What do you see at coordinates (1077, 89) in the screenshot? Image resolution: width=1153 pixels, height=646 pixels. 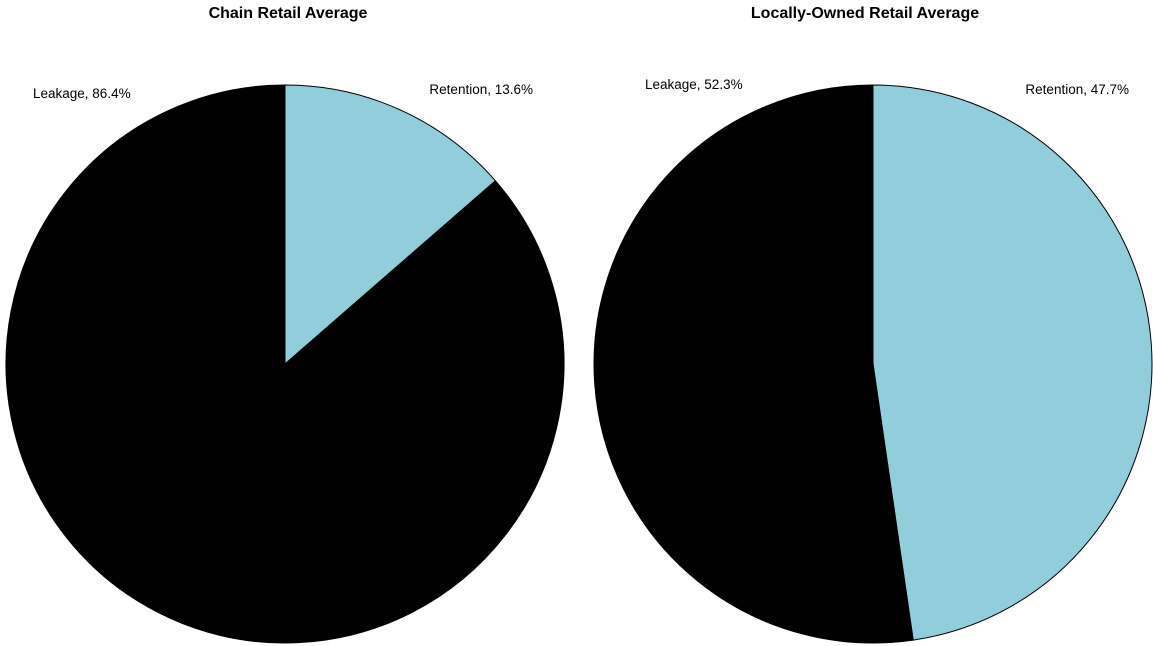 I see `slice-label-retention: Retention, 47.7%` at bounding box center [1077, 89].